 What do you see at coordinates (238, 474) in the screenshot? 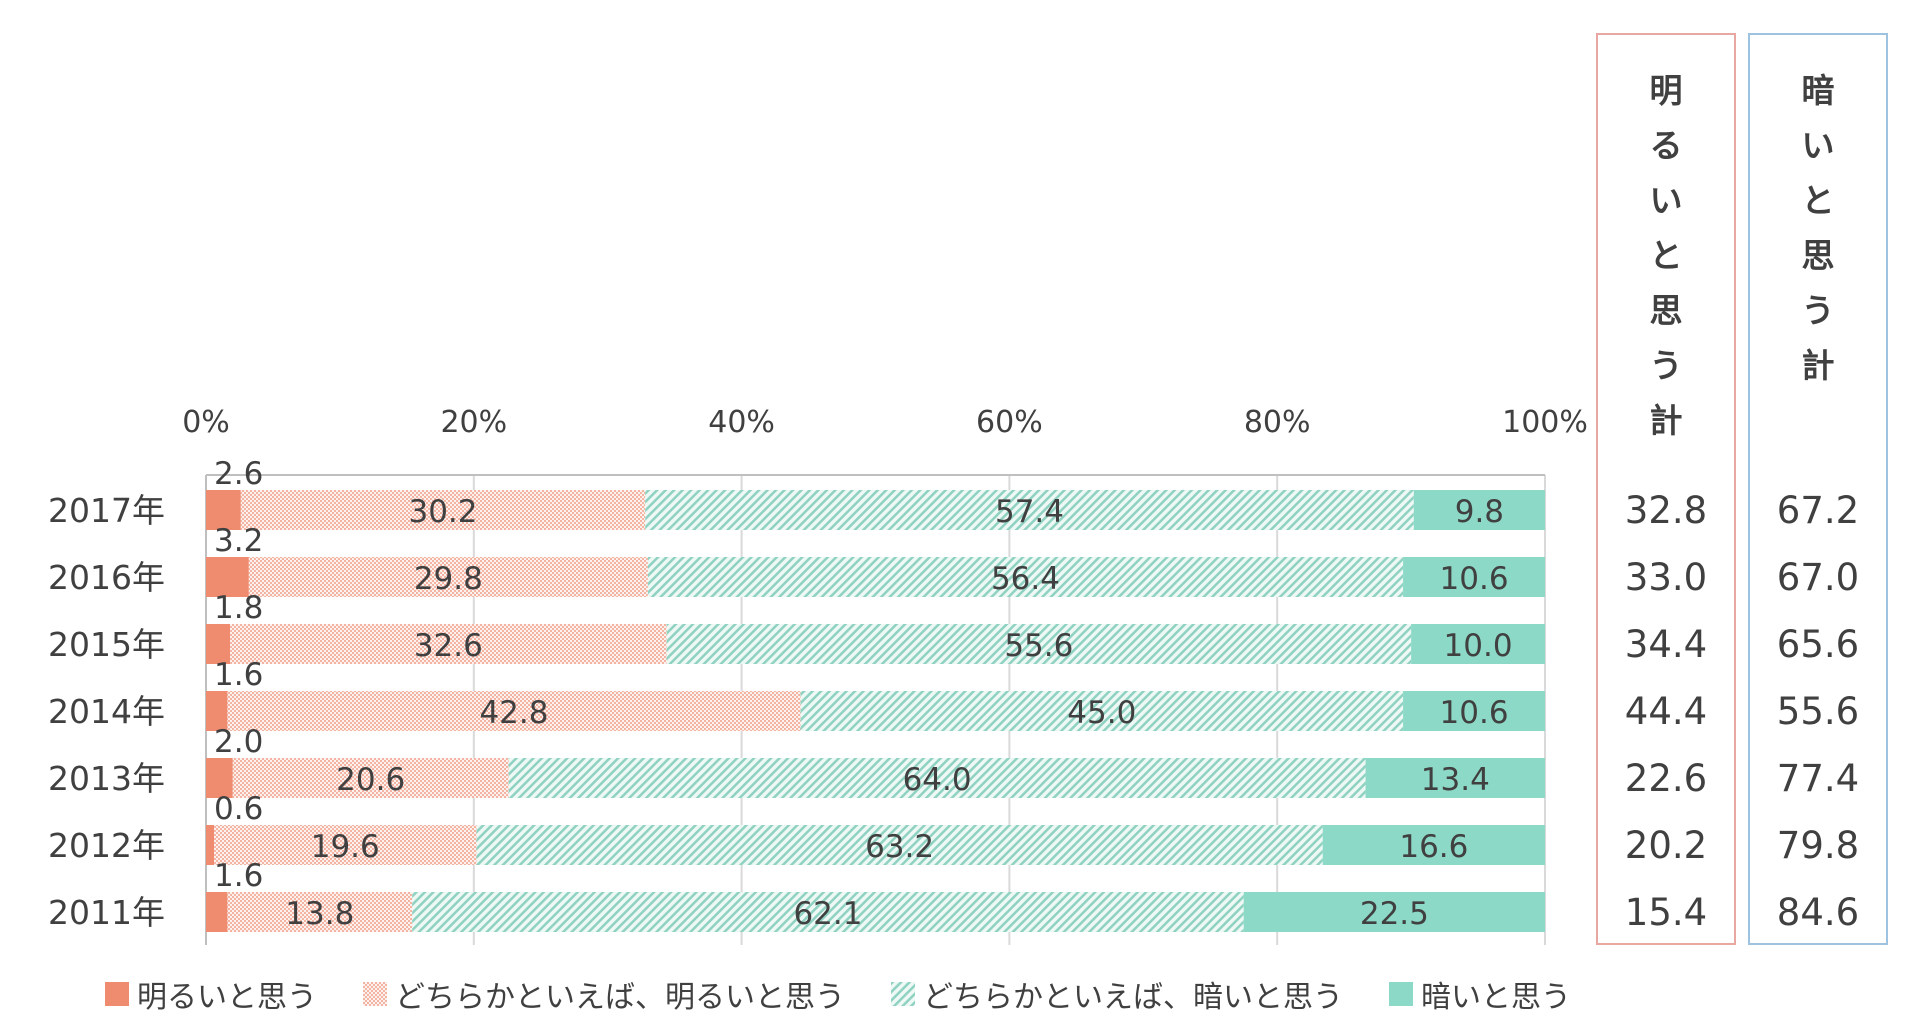
I see `data-label: 2.6` at bounding box center [238, 474].